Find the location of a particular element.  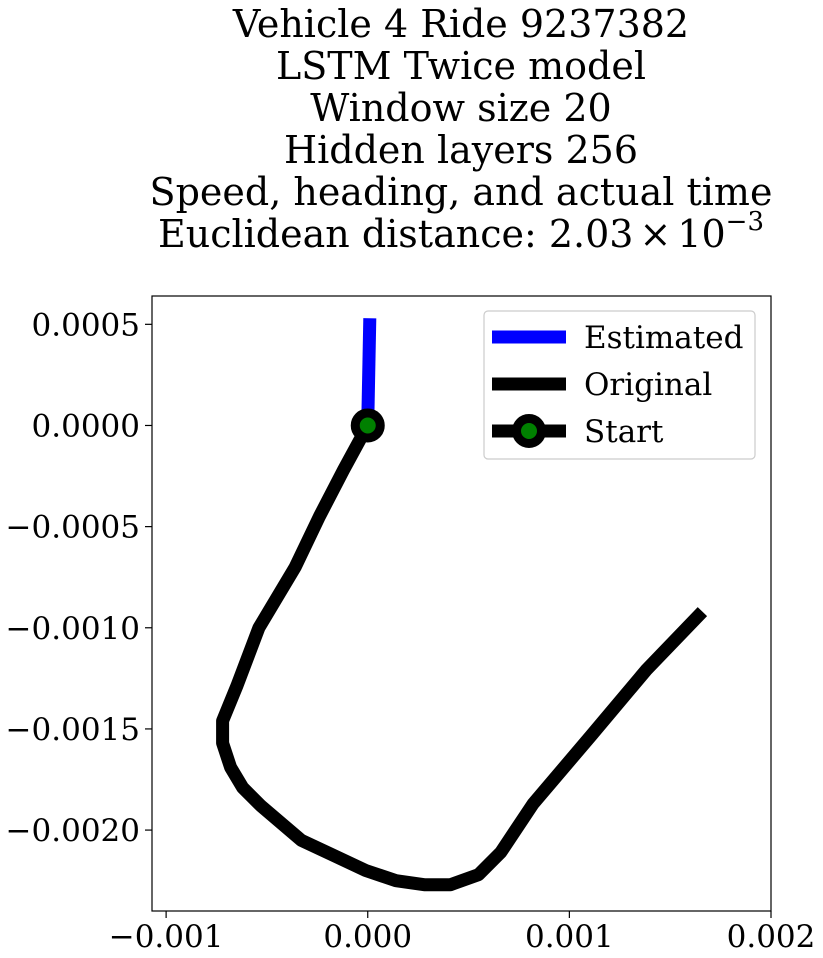

y-tick-label-2: −0.0005 is located at coordinates (73, 528).